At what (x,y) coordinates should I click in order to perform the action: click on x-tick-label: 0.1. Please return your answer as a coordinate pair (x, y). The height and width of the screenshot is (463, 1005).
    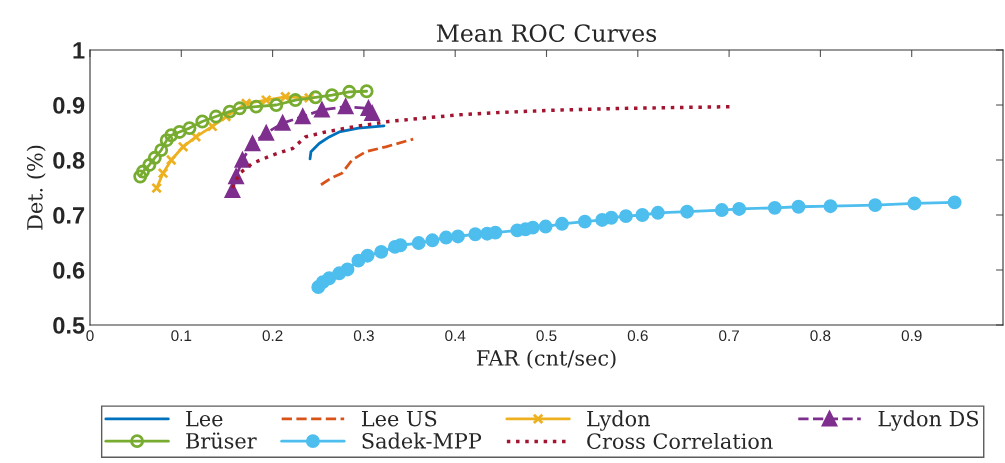
    Looking at the image, I should click on (181, 336).